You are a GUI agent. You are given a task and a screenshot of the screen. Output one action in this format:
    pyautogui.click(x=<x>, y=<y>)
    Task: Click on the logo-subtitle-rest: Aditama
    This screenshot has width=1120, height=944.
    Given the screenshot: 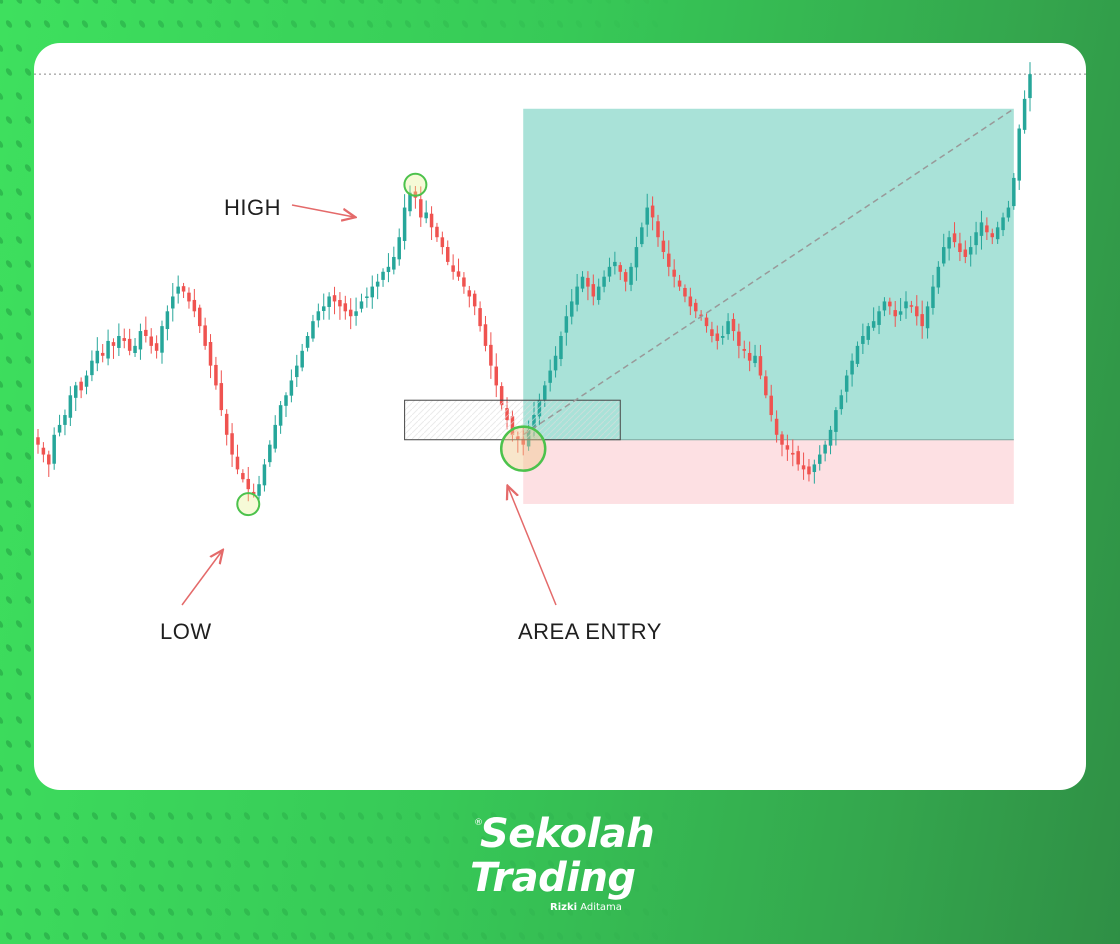 What is the action you would take?
    pyautogui.click(x=601, y=907)
    